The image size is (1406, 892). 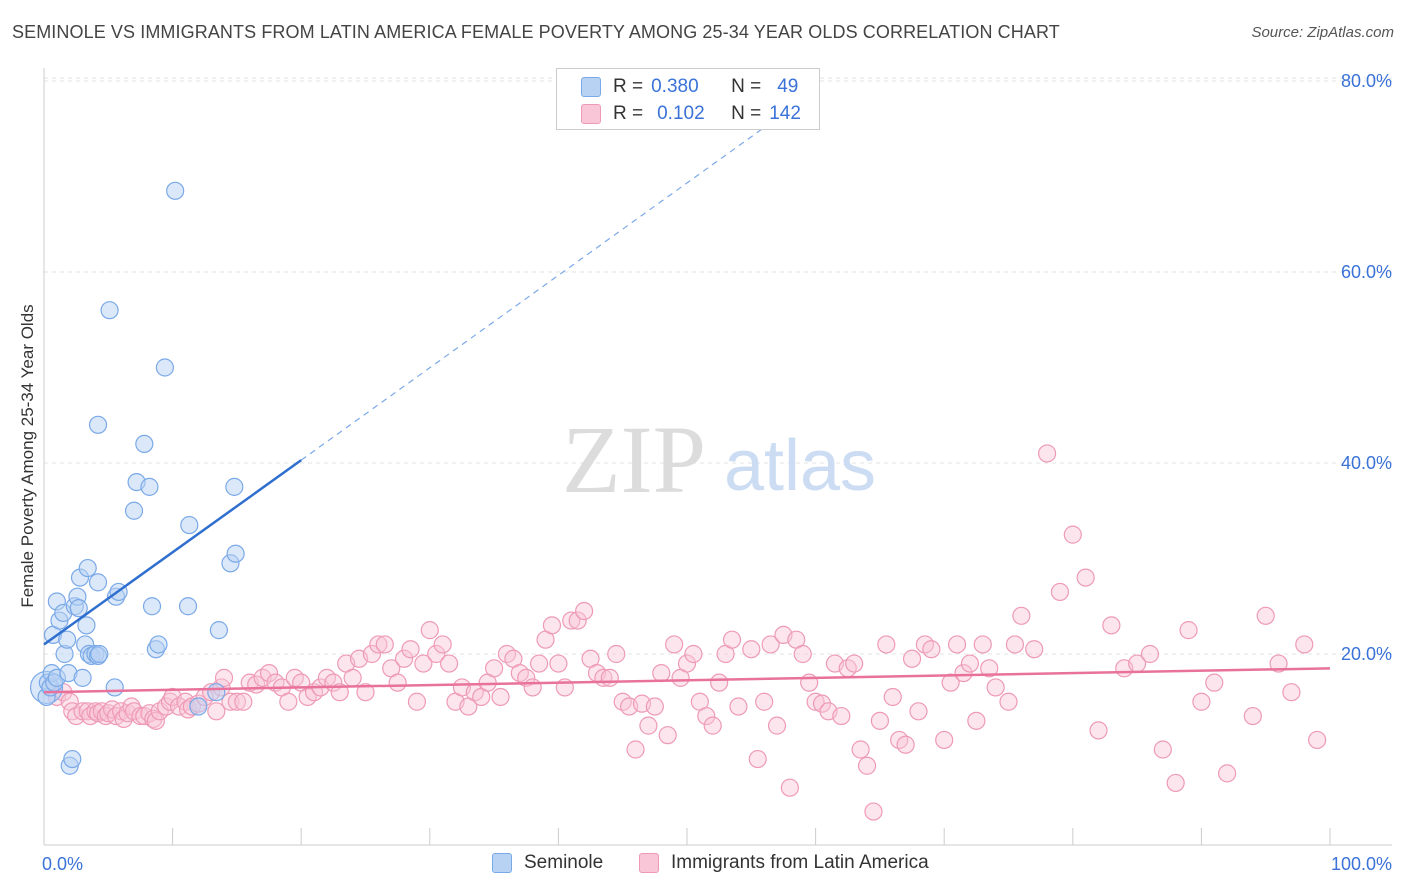 I want to click on series-seminole-points, so click(x=137, y=478).